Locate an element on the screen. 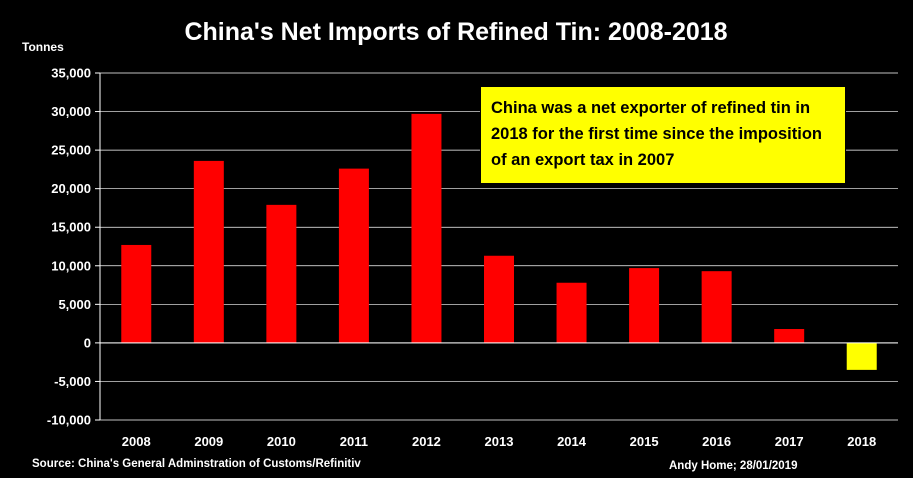  bar-2015 is located at coordinates (644, 305).